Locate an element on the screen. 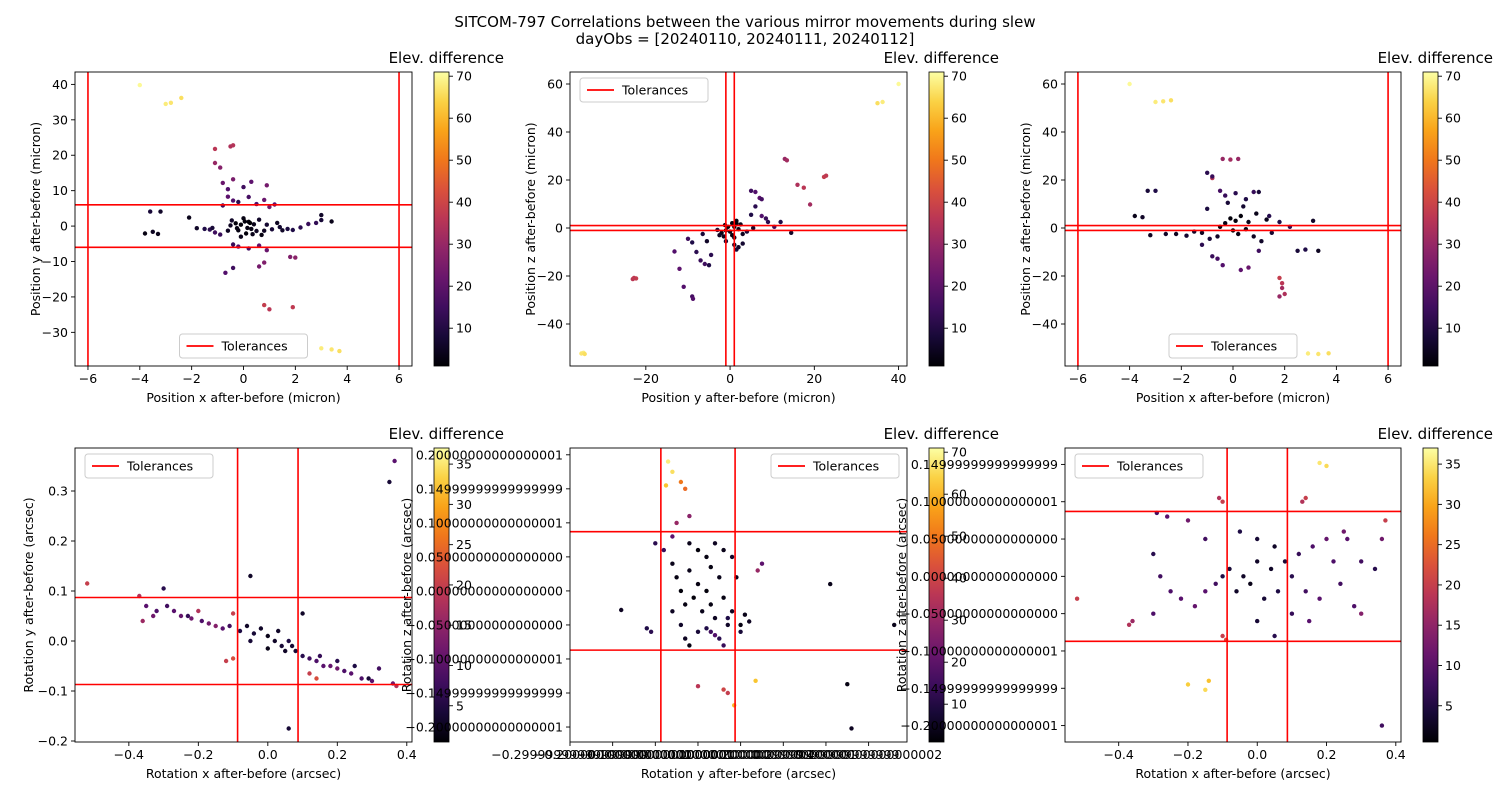  legend-label: Tolerances is located at coordinates (254, 346).